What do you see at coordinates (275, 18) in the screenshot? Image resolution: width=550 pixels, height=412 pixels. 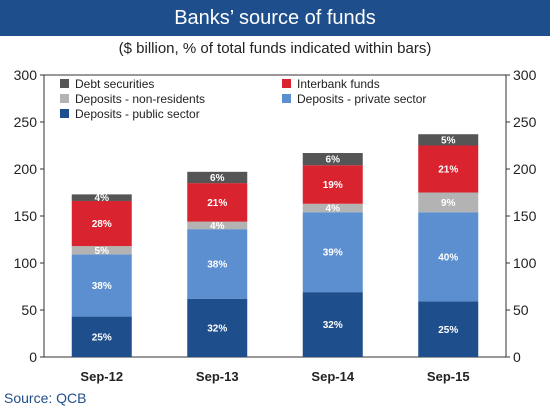 I see `chart-title: Banks’ source of funds` at bounding box center [275, 18].